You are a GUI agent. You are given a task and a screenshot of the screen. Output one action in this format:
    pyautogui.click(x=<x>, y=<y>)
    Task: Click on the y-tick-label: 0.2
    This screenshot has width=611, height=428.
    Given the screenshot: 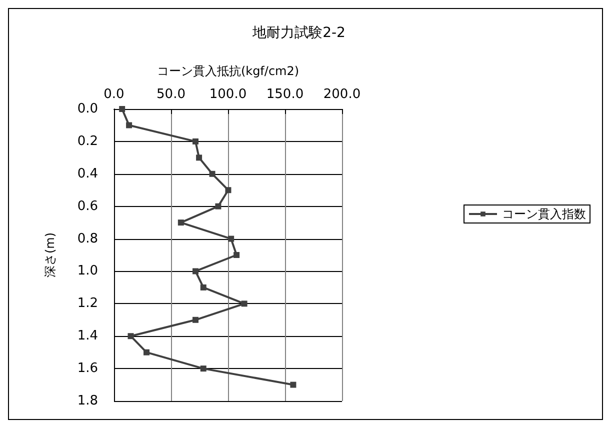 What is the action you would take?
    pyautogui.click(x=87, y=141)
    